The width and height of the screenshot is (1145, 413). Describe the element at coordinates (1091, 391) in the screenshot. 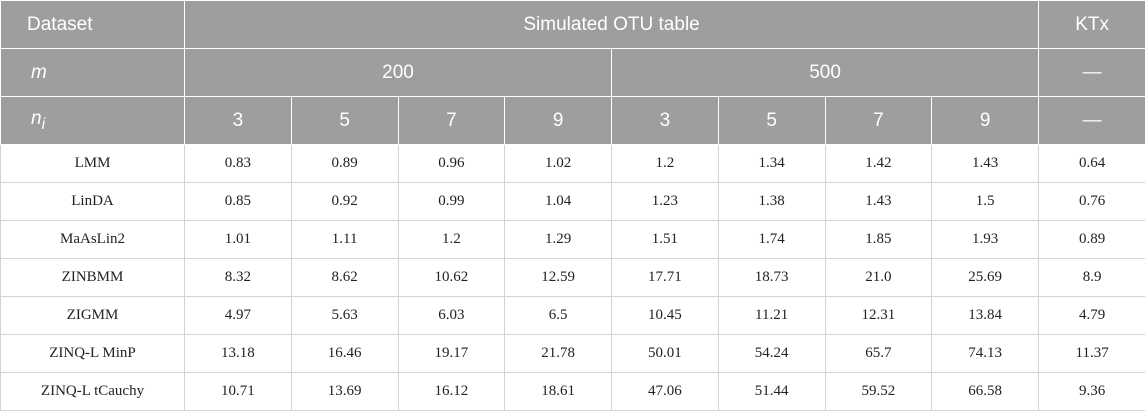

I see `table-cell: 9.36` at that location.